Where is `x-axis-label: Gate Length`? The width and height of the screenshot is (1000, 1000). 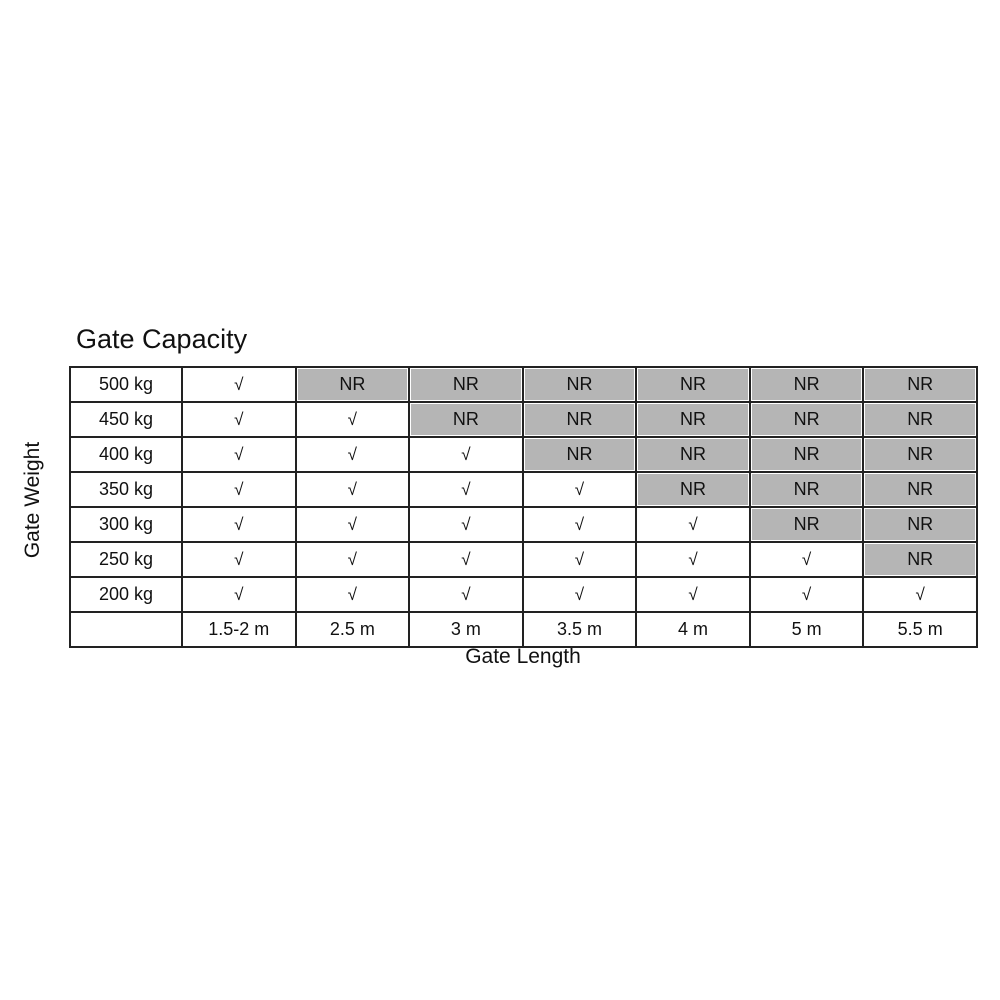
x-axis-label: Gate Length is located at coordinates (523, 656).